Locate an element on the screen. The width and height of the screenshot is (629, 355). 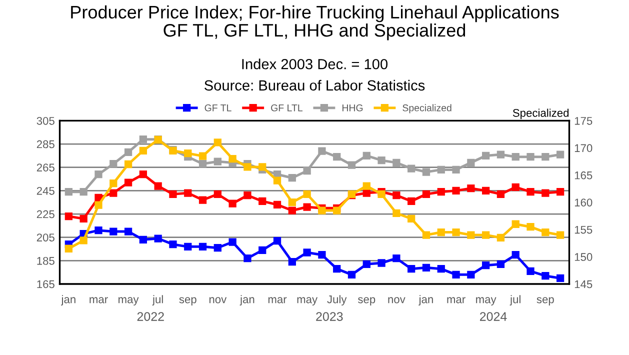
x-tick-label: mar is located at coordinates (277, 300).